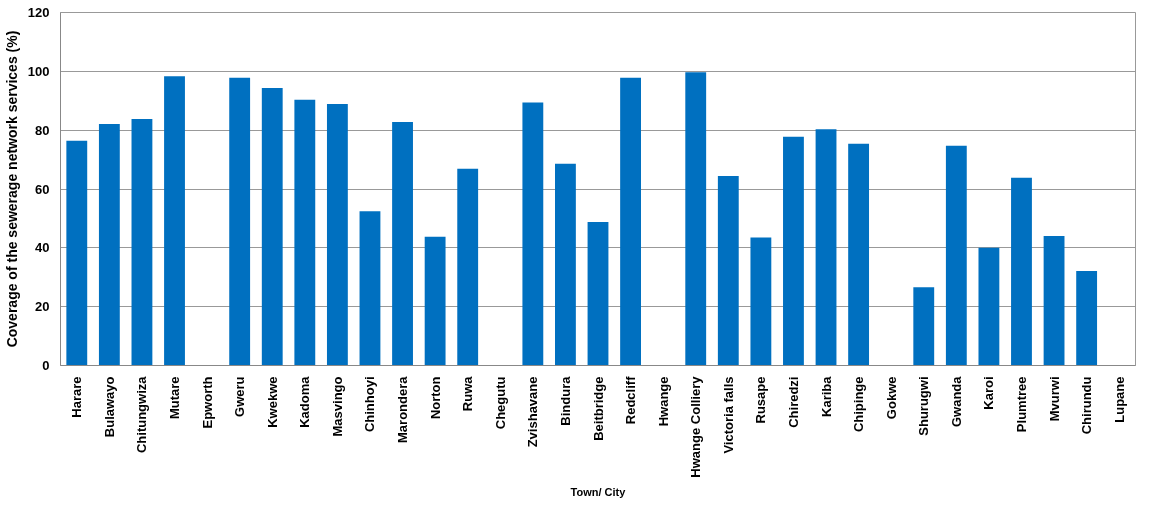  What do you see at coordinates (663, 401) in the screenshot?
I see `x-tick-label: Hwange` at bounding box center [663, 401].